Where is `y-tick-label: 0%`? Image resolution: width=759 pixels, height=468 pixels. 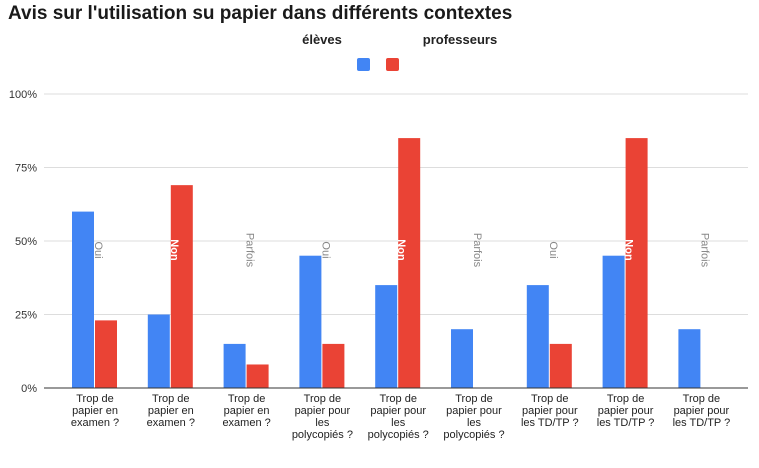
y-tick-label: 0% is located at coordinates (29, 389).